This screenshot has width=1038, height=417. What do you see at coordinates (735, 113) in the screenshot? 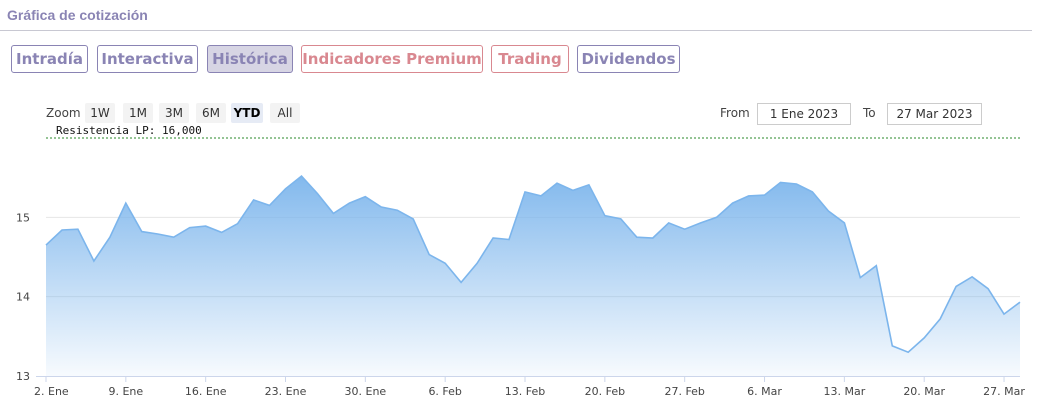
I see `from-label: From` at bounding box center [735, 113].